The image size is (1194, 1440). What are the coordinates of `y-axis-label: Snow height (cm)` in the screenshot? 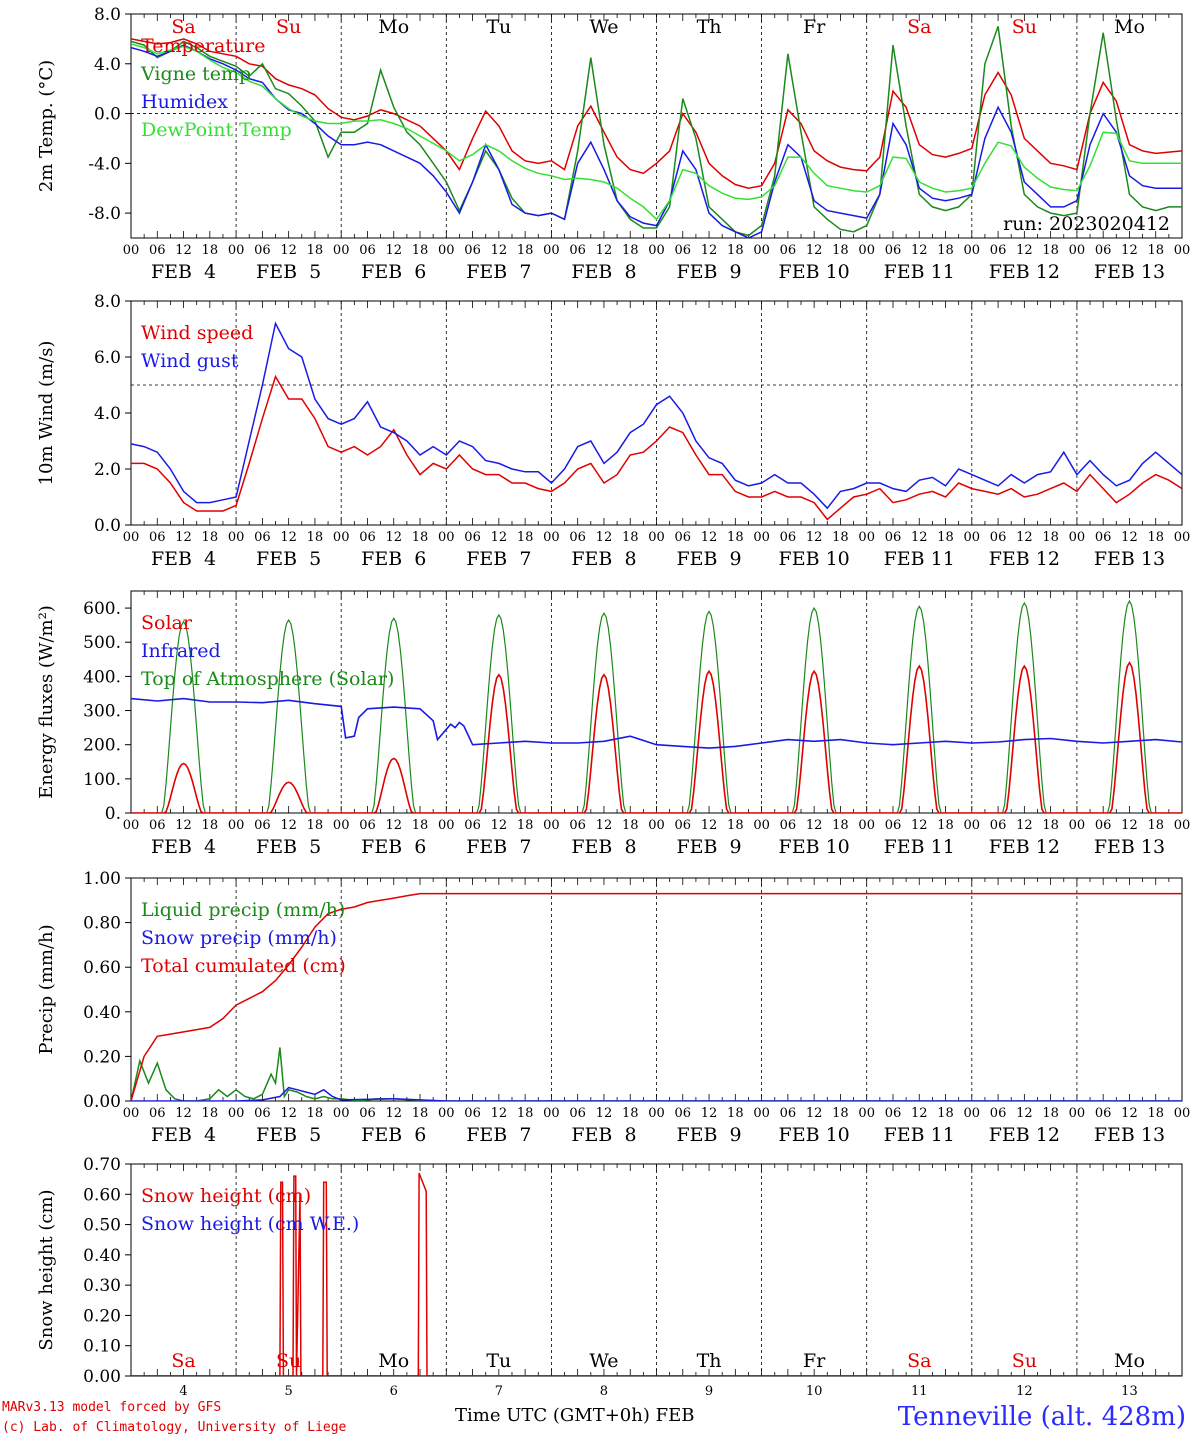 It's located at (46, 1269).